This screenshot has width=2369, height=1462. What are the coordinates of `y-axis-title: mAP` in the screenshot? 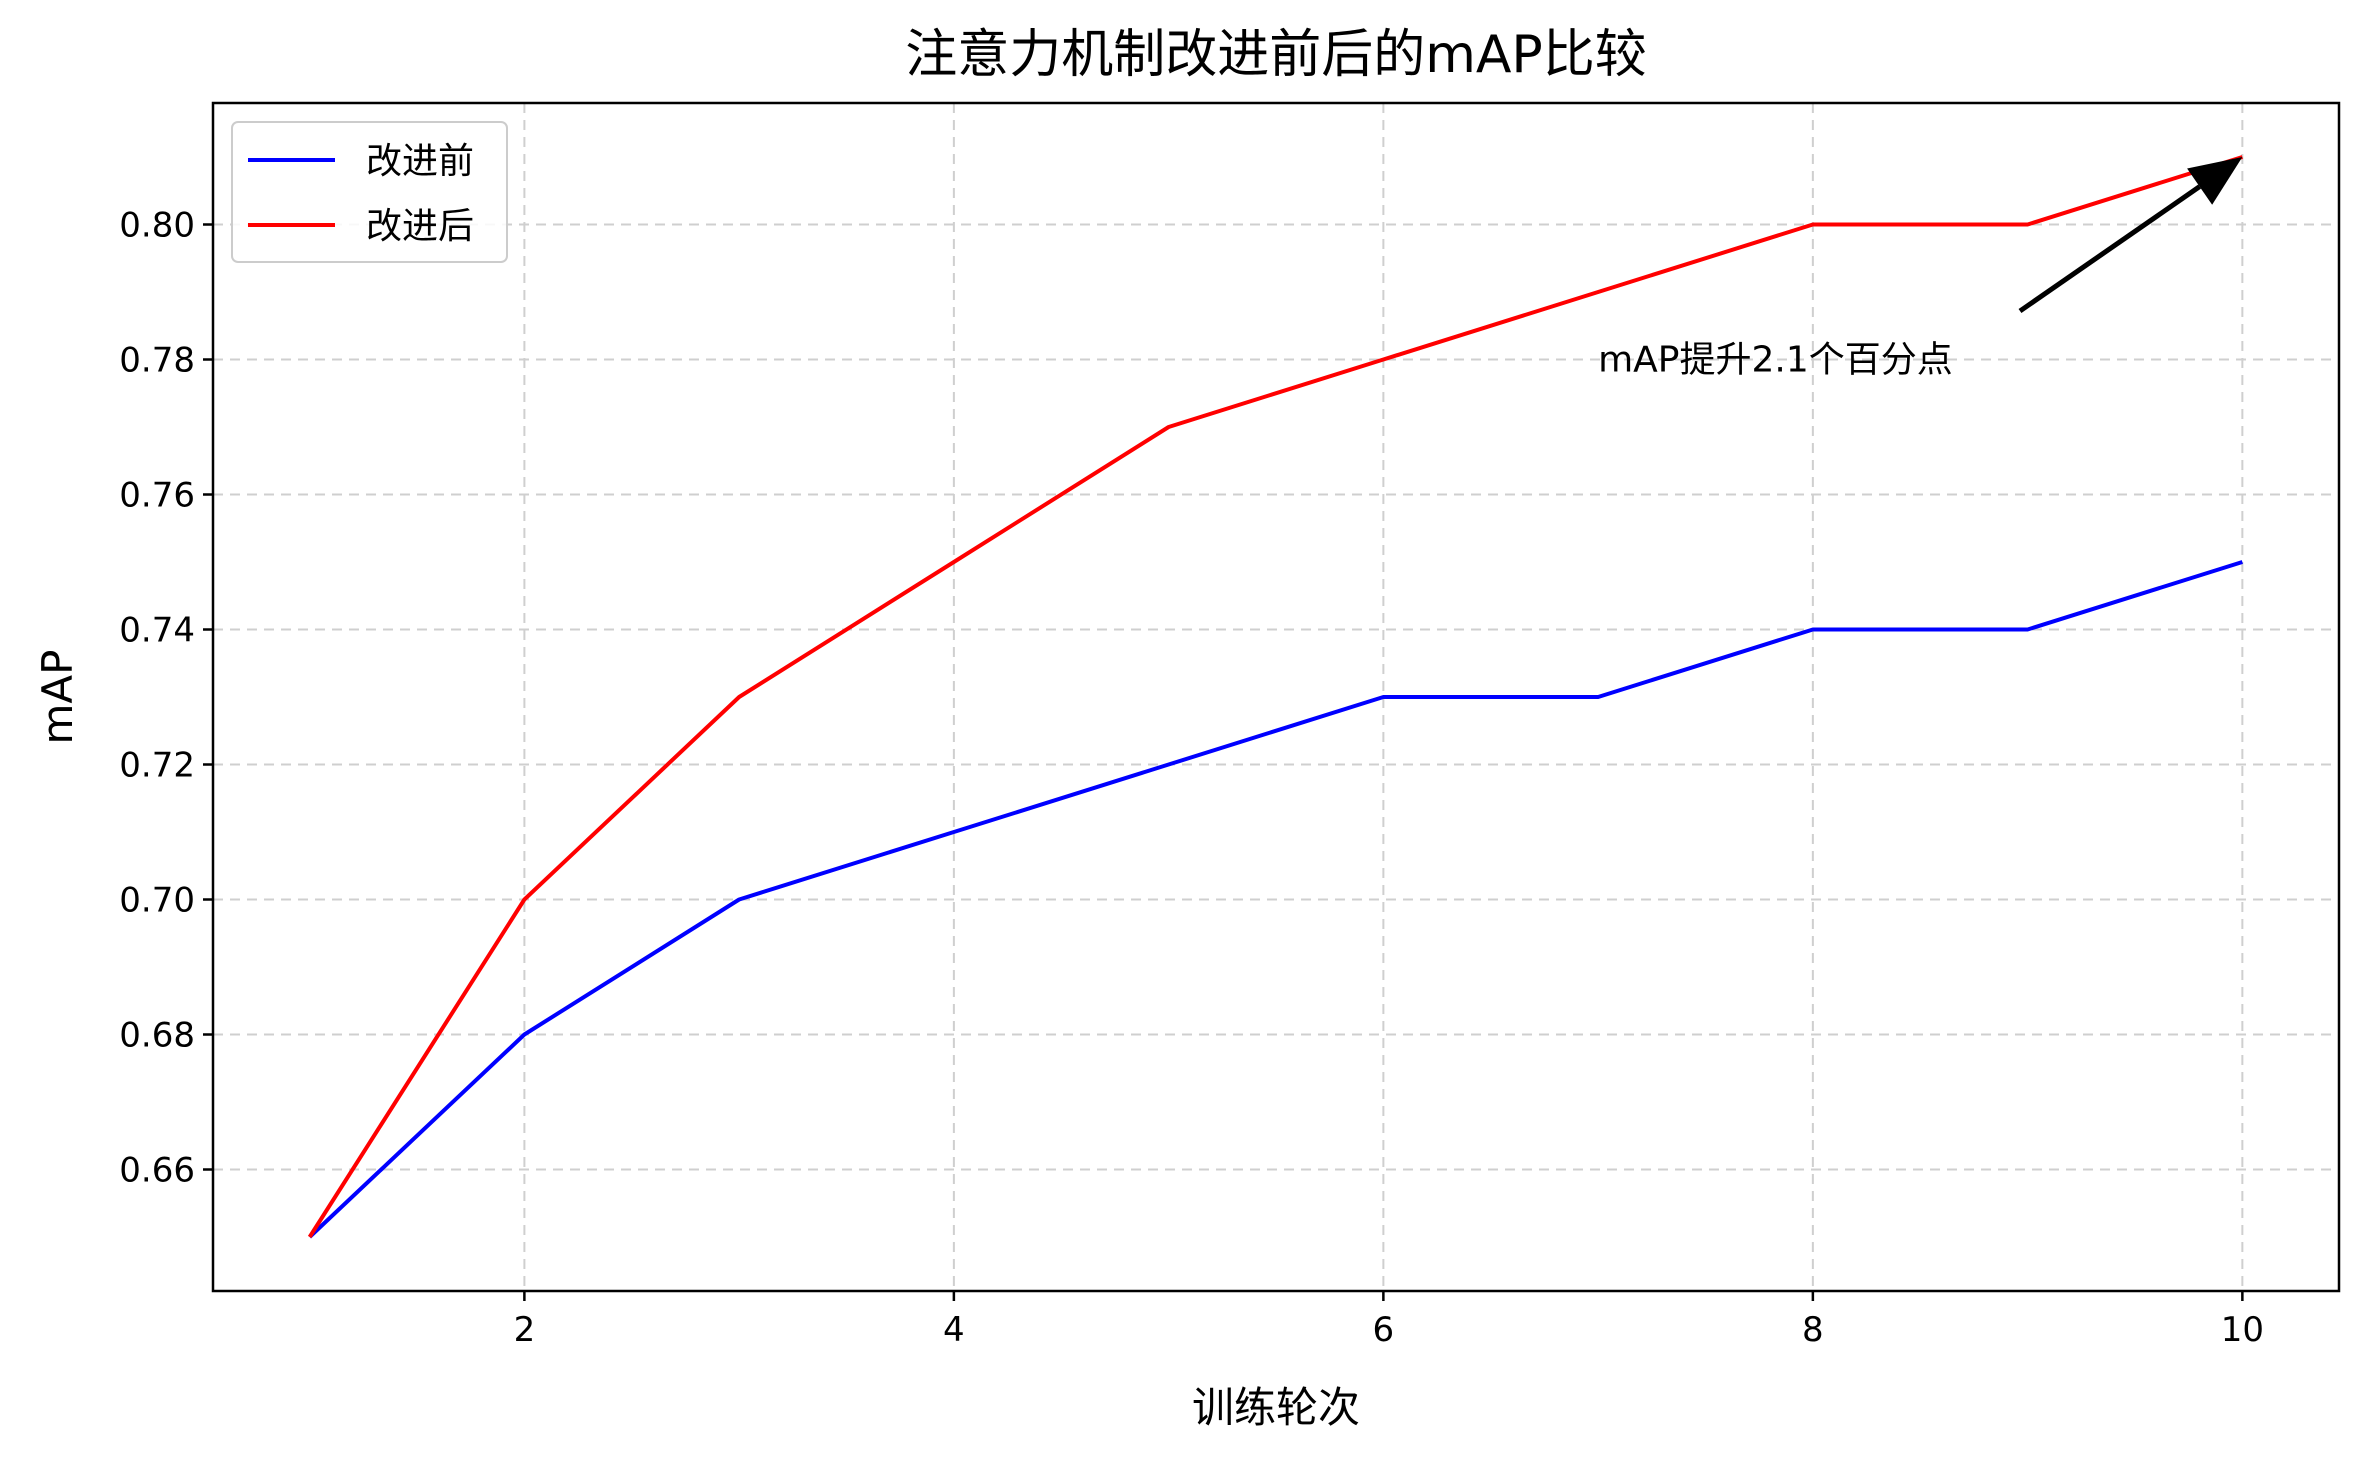 It's located at (57, 697).